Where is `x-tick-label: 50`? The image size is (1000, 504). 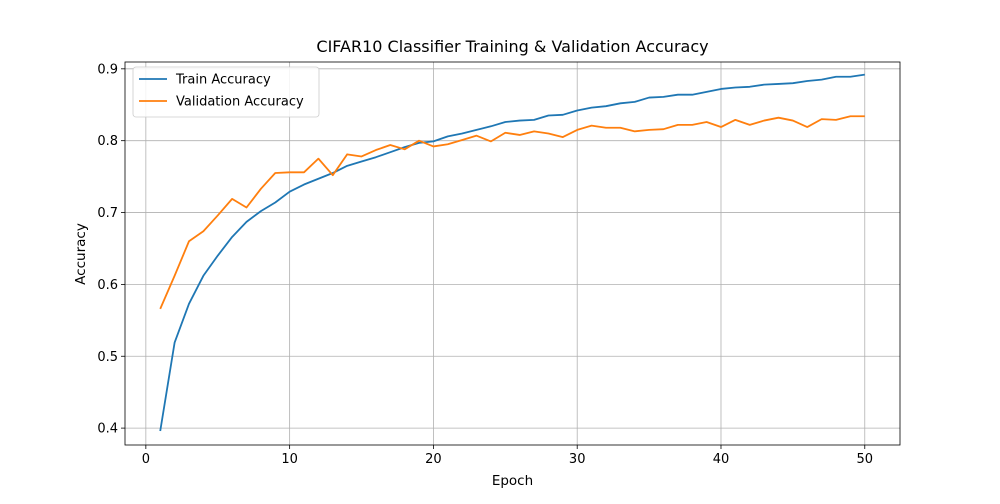
x-tick-label: 50 is located at coordinates (864, 459).